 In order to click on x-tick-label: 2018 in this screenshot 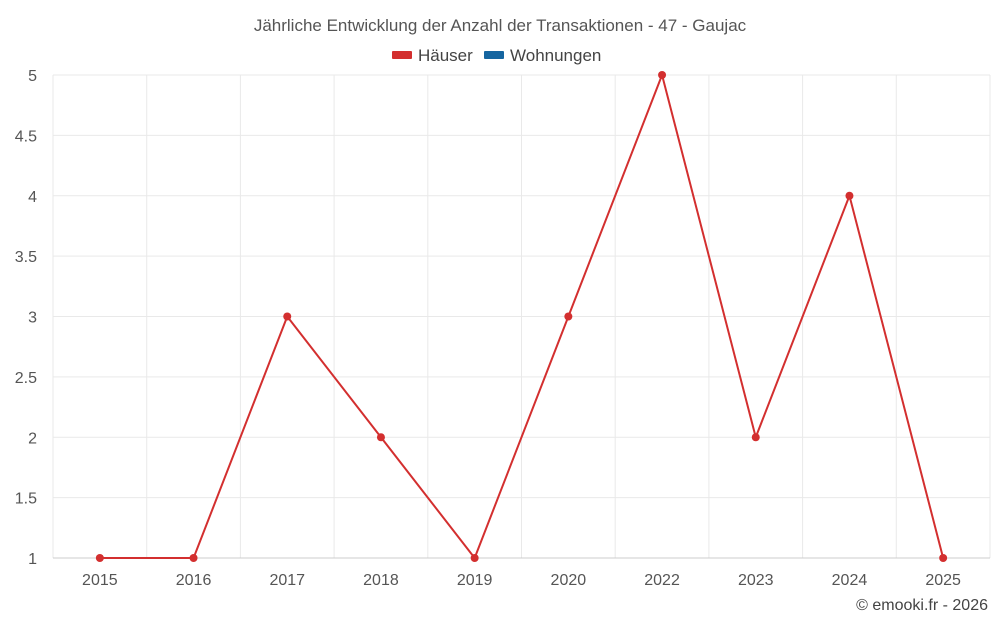, I will do `click(381, 580)`.